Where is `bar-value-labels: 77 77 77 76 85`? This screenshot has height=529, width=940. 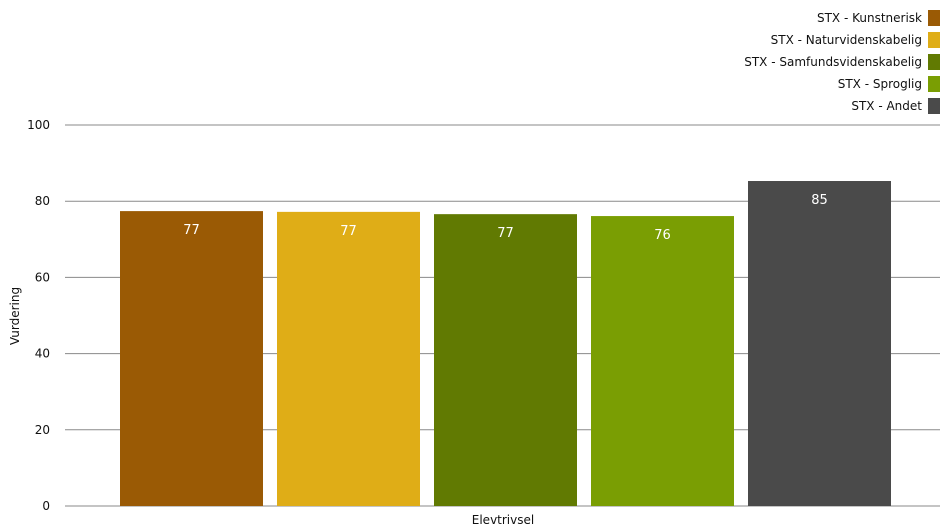
bar-value-labels: 77 77 77 76 85 is located at coordinates (505, 218).